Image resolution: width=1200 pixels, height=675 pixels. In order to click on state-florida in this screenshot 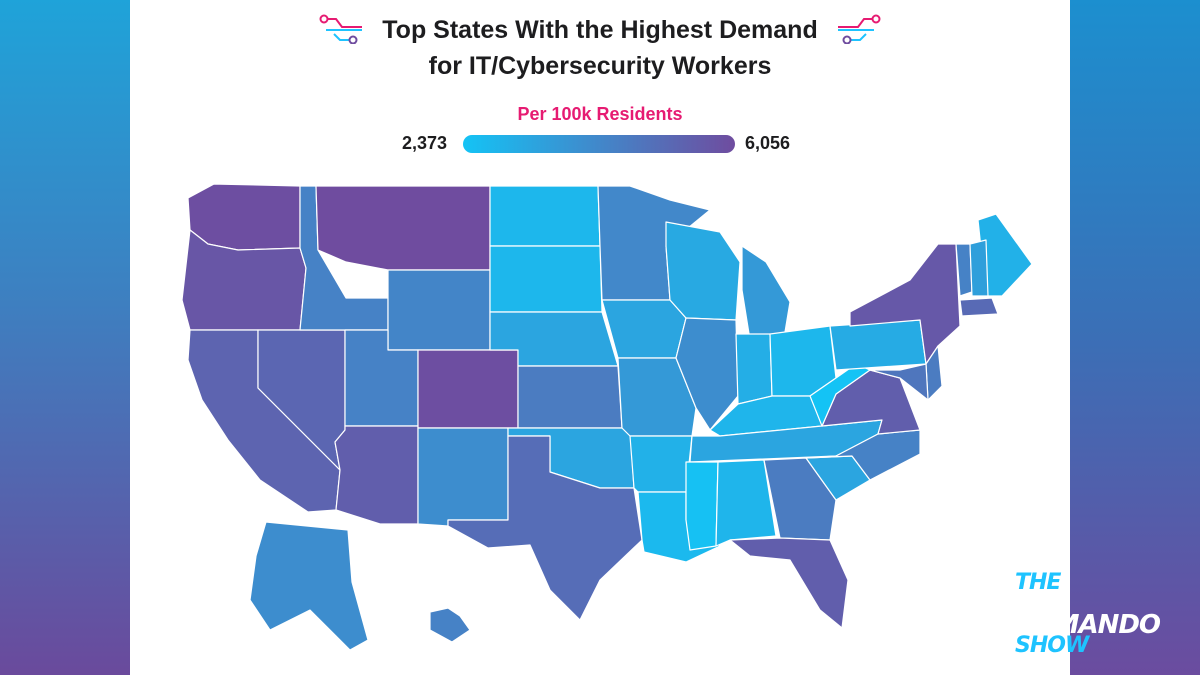, I will do `click(789, 583)`.